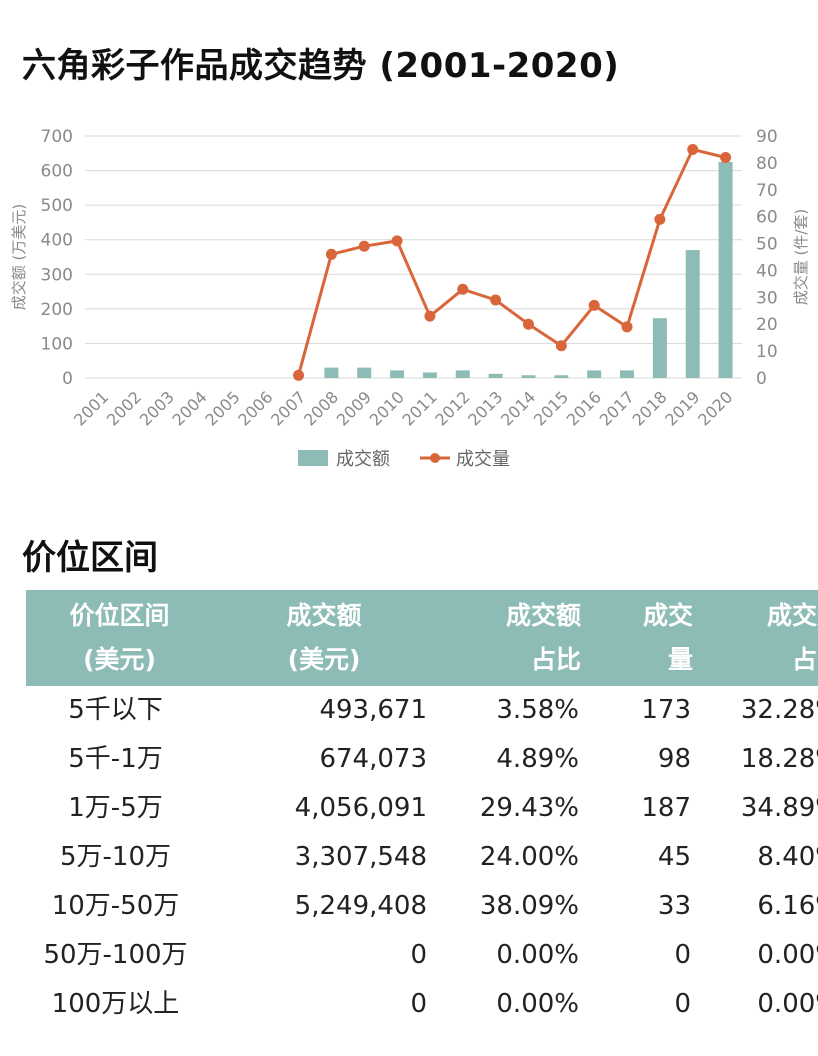  What do you see at coordinates (462, 374) in the screenshot?
I see `bar-2012` at bounding box center [462, 374].